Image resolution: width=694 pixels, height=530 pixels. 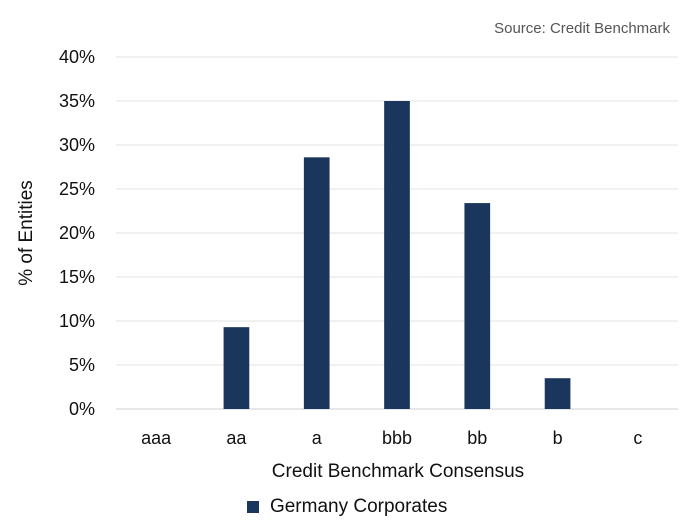 What do you see at coordinates (77, 321) in the screenshot?
I see `y-tick-label: 10%` at bounding box center [77, 321].